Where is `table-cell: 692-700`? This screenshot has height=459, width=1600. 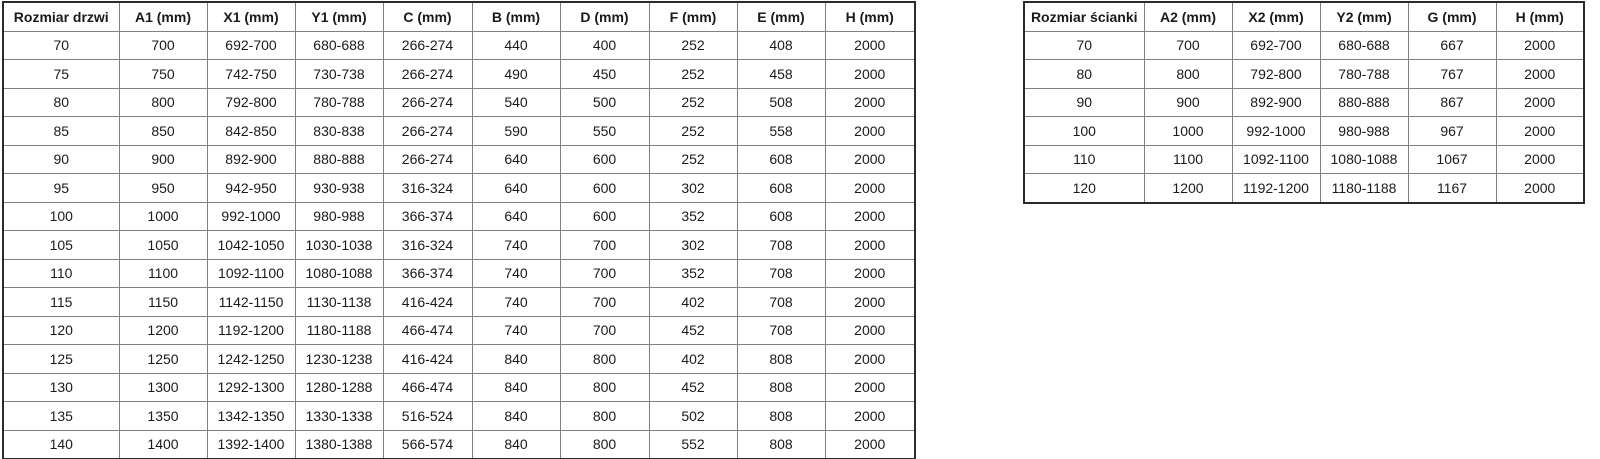 table-cell: 692-700 is located at coordinates (251, 45).